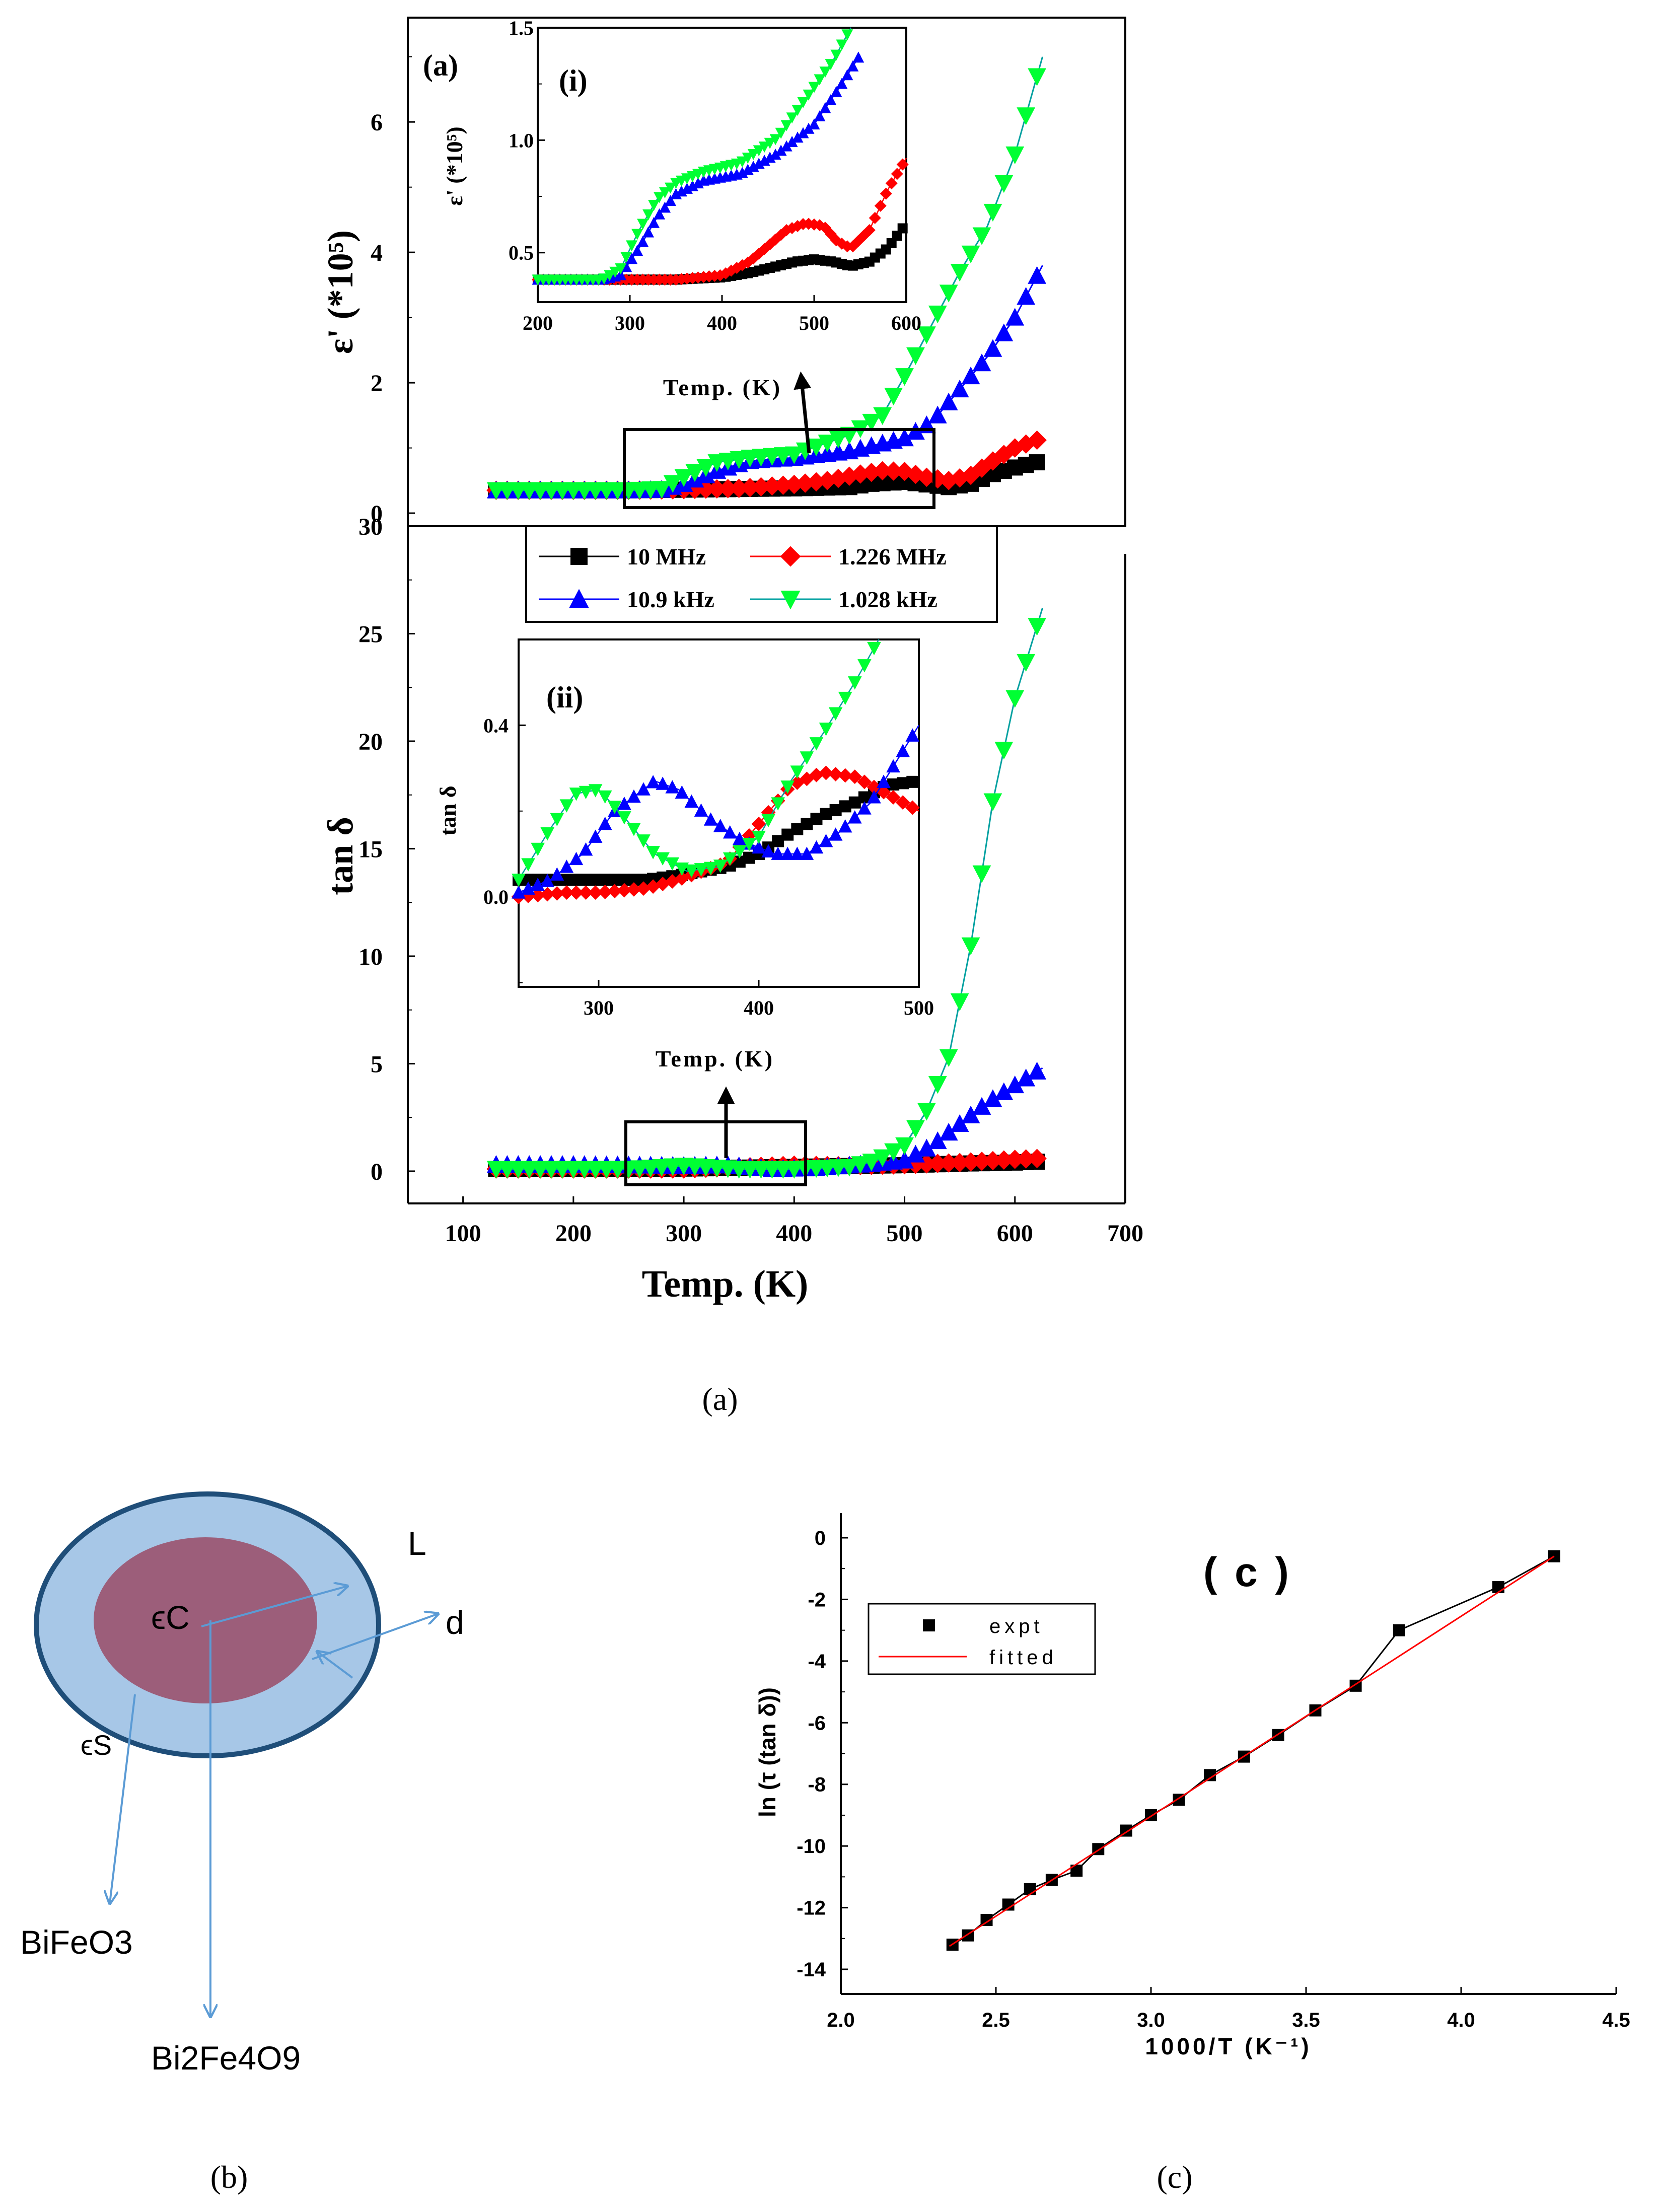  I want to click on panel-c-axes: -14 -12 -10 -8 -6 -4 -2 0 2.0 2.5 3.0 3.5 4.0 4.5, so click(1213, 1779).